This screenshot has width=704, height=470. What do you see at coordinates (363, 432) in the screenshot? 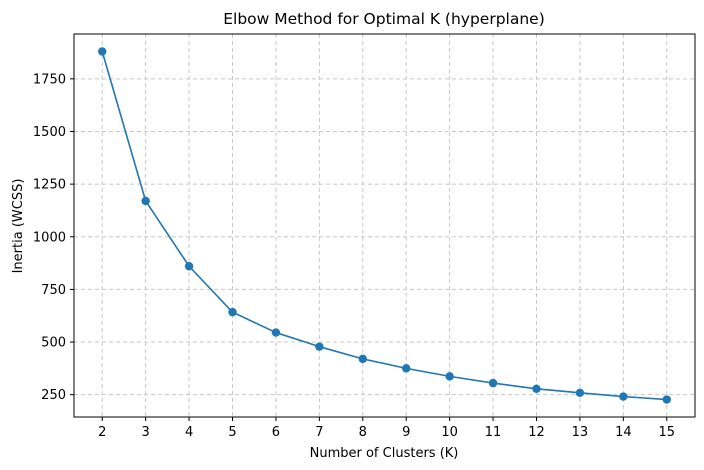
I see `x-tick-label: 8` at bounding box center [363, 432].